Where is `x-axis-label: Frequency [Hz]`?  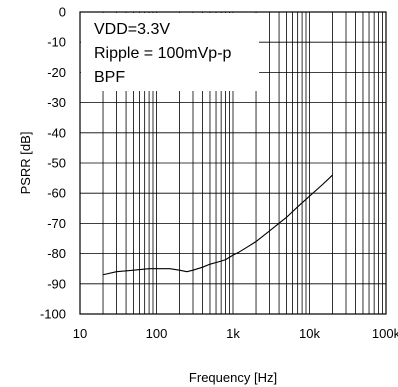 x-axis-label: Frequency [Hz] is located at coordinates (233, 377).